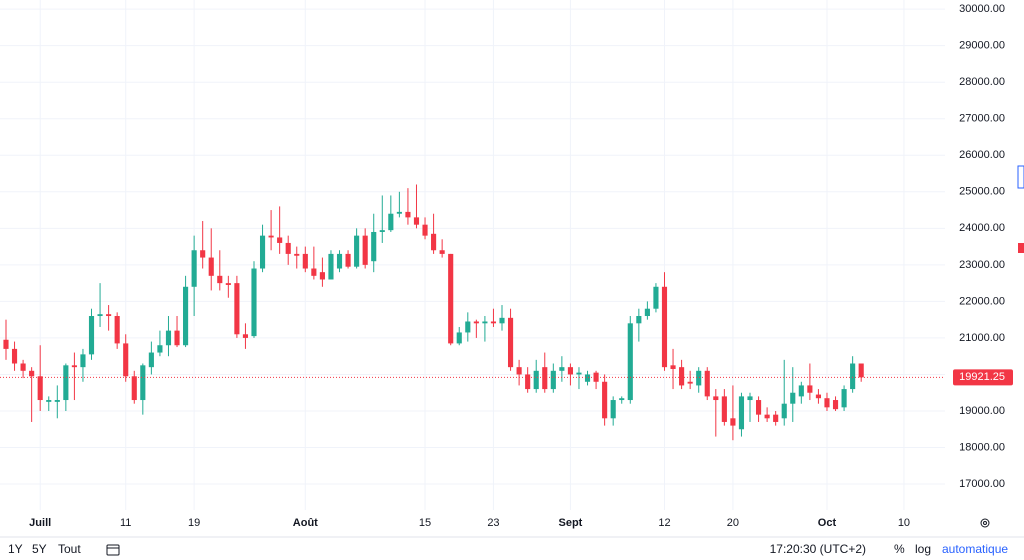 The height and width of the screenshot is (560, 1024). I want to click on settings-icon, so click(985, 523).